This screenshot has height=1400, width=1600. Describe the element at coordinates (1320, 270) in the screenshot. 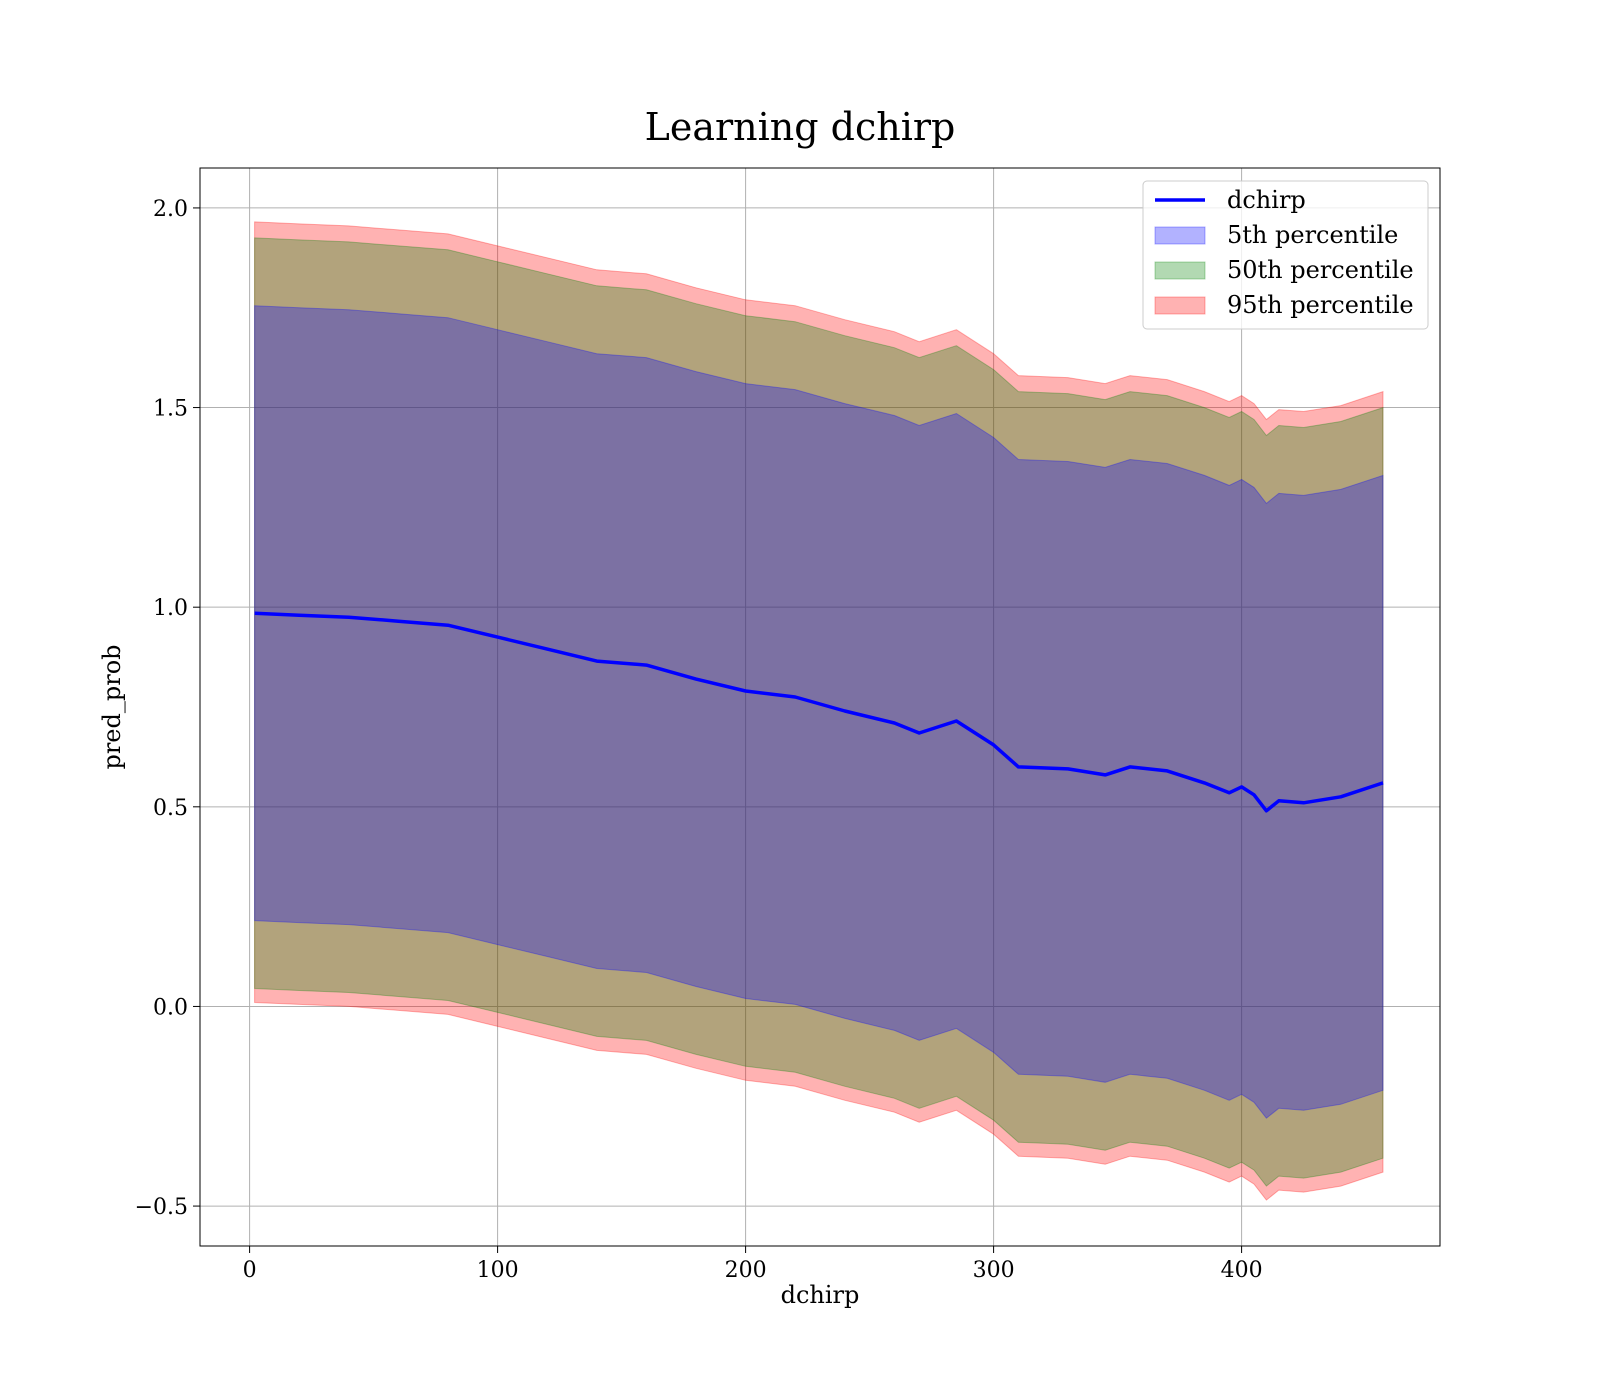

I see `legend-label-50th-percentile: 50th percentile` at that location.